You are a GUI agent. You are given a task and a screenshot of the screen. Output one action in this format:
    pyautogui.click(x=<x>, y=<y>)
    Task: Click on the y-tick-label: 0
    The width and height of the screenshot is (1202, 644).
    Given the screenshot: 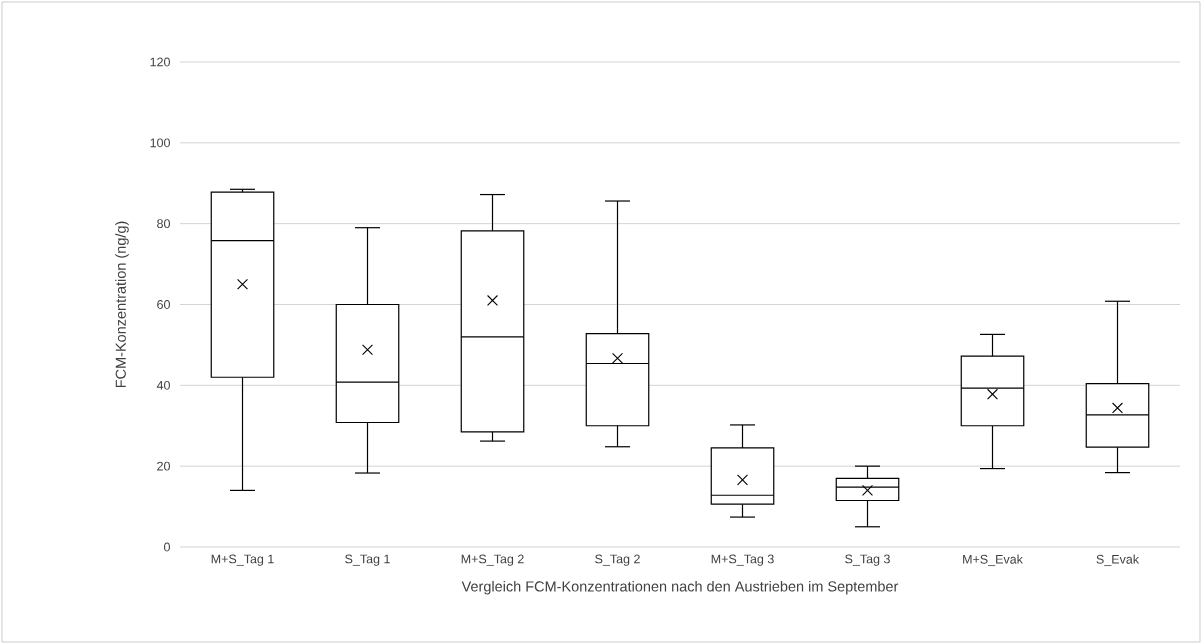 What is the action you would take?
    pyautogui.click(x=167, y=547)
    